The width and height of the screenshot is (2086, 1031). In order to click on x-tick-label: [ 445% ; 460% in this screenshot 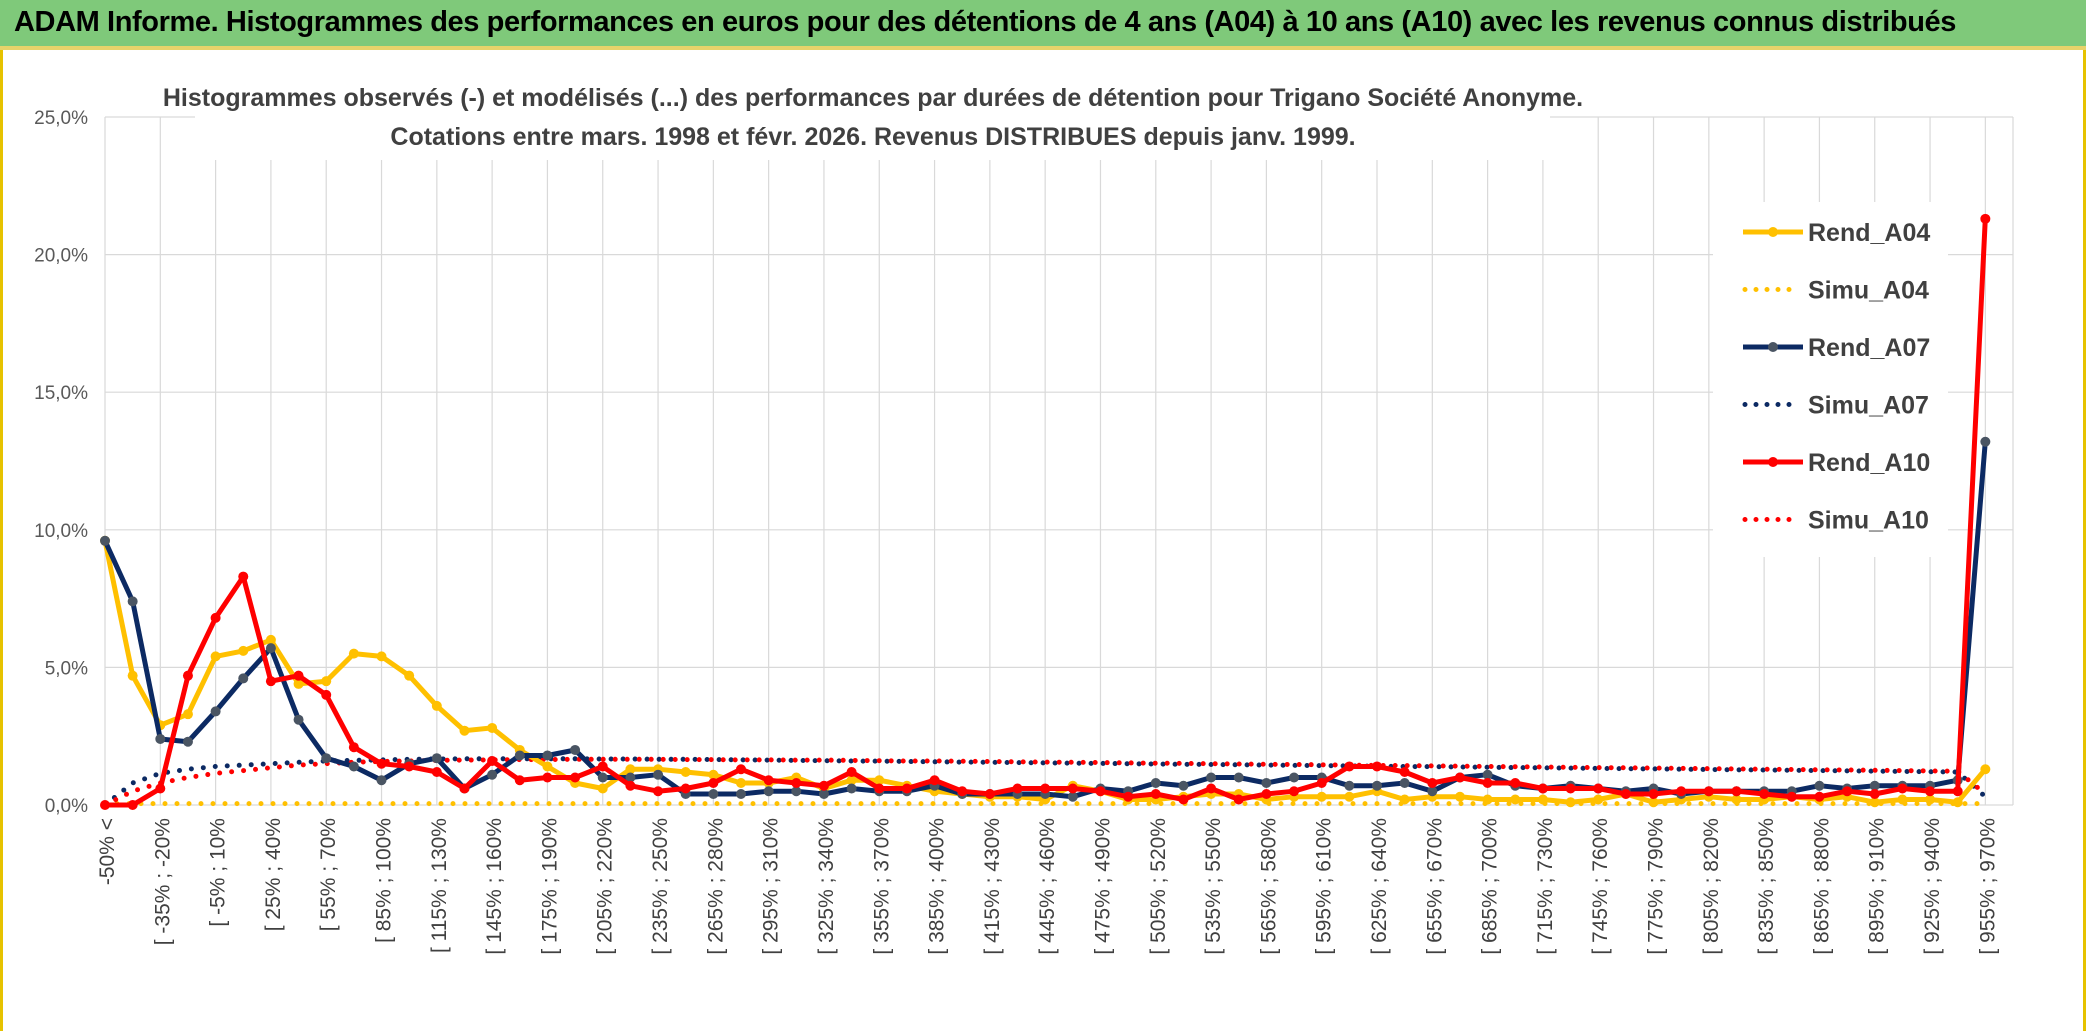, I will do `click(1047, 886)`.